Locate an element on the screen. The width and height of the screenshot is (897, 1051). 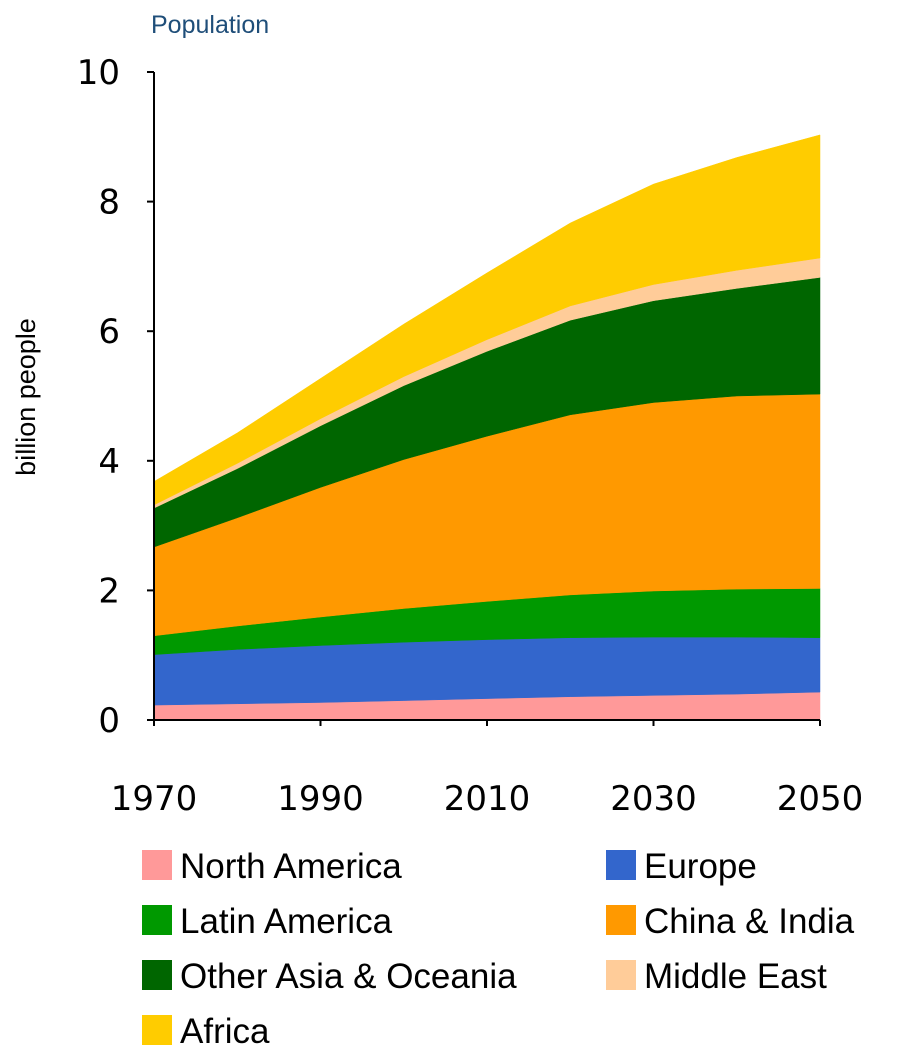
y-tick-label: 4 is located at coordinates (109, 462).